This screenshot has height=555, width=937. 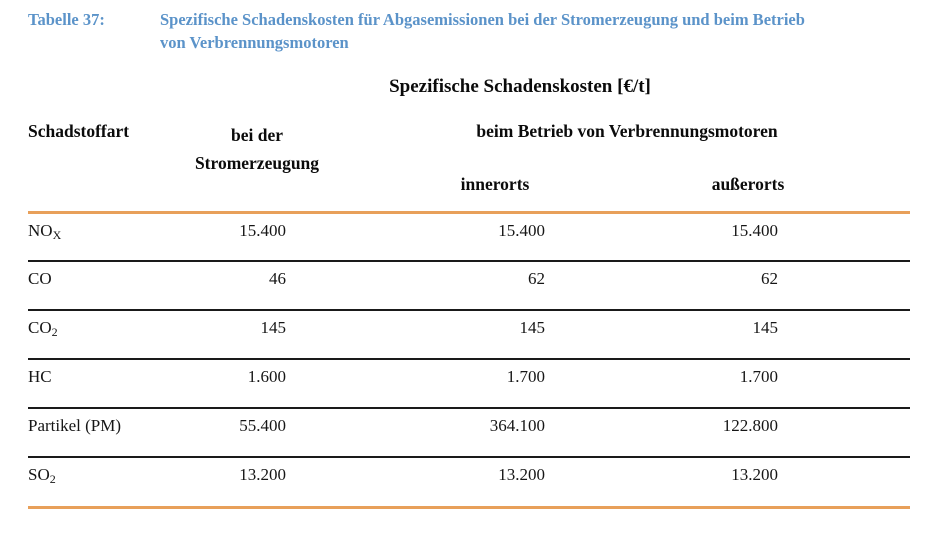 What do you see at coordinates (103, 240) in the screenshot?
I see `row-label: NOX` at bounding box center [103, 240].